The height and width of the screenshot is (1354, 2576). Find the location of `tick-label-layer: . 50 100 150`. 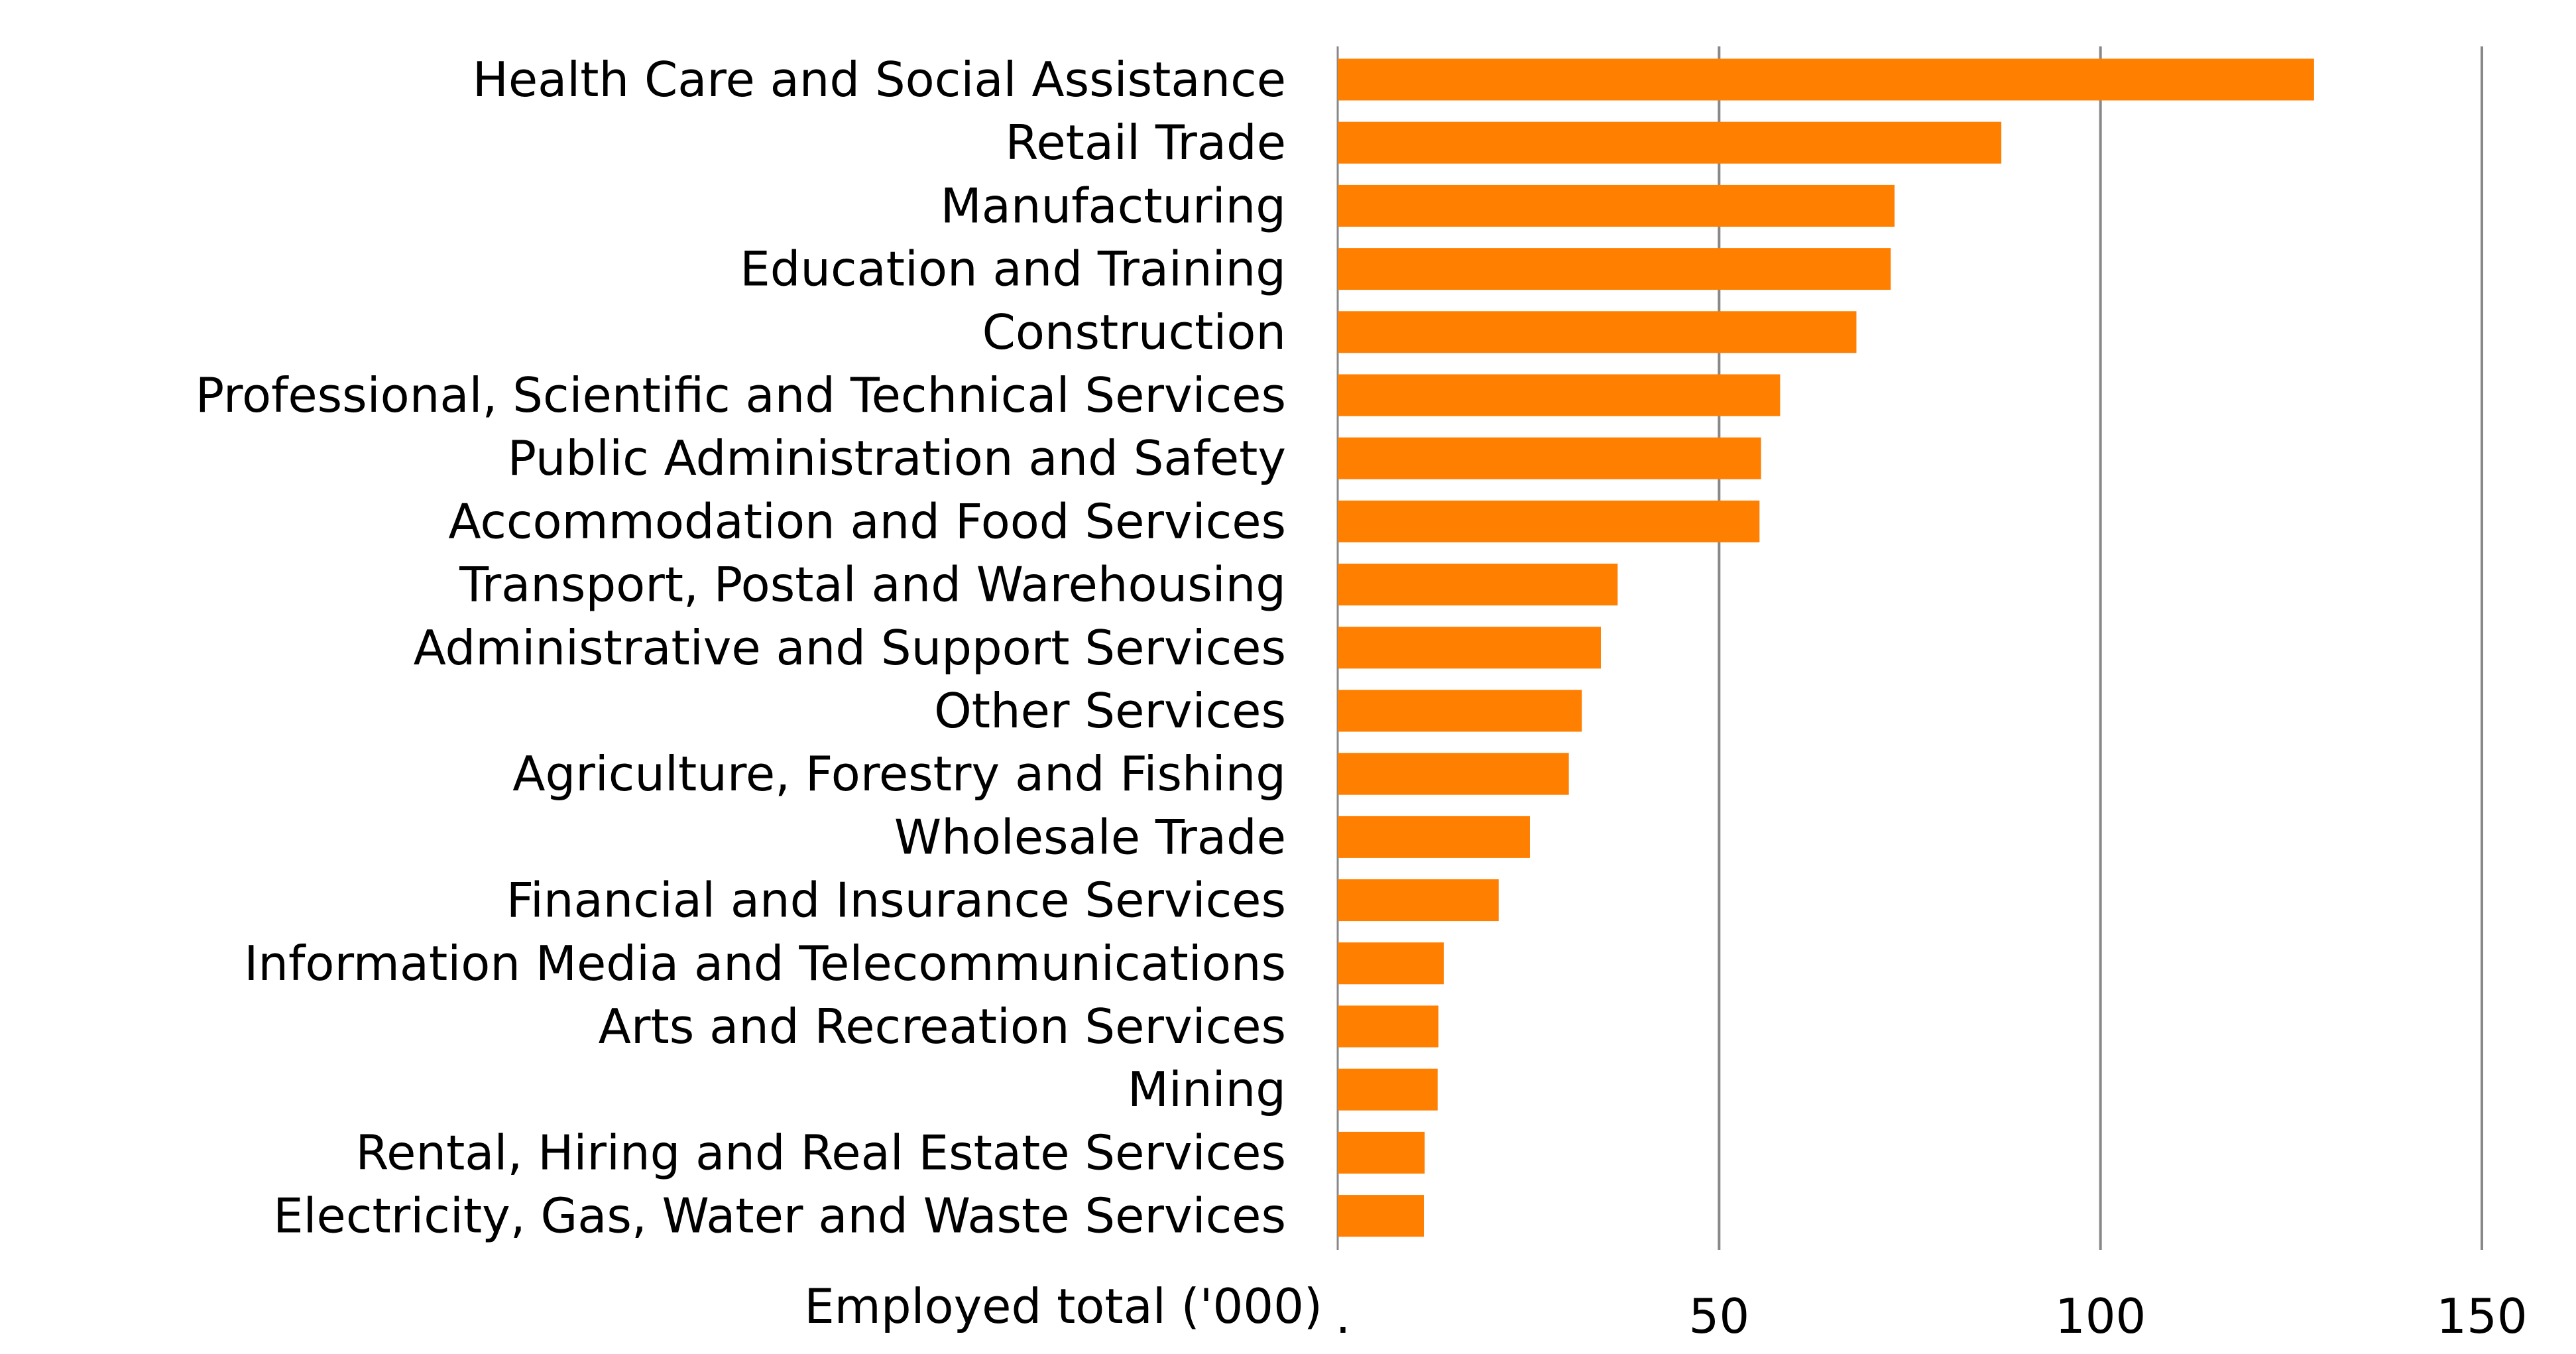

tick-label-layer: . 50 100 150 is located at coordinates (1932, 1316).